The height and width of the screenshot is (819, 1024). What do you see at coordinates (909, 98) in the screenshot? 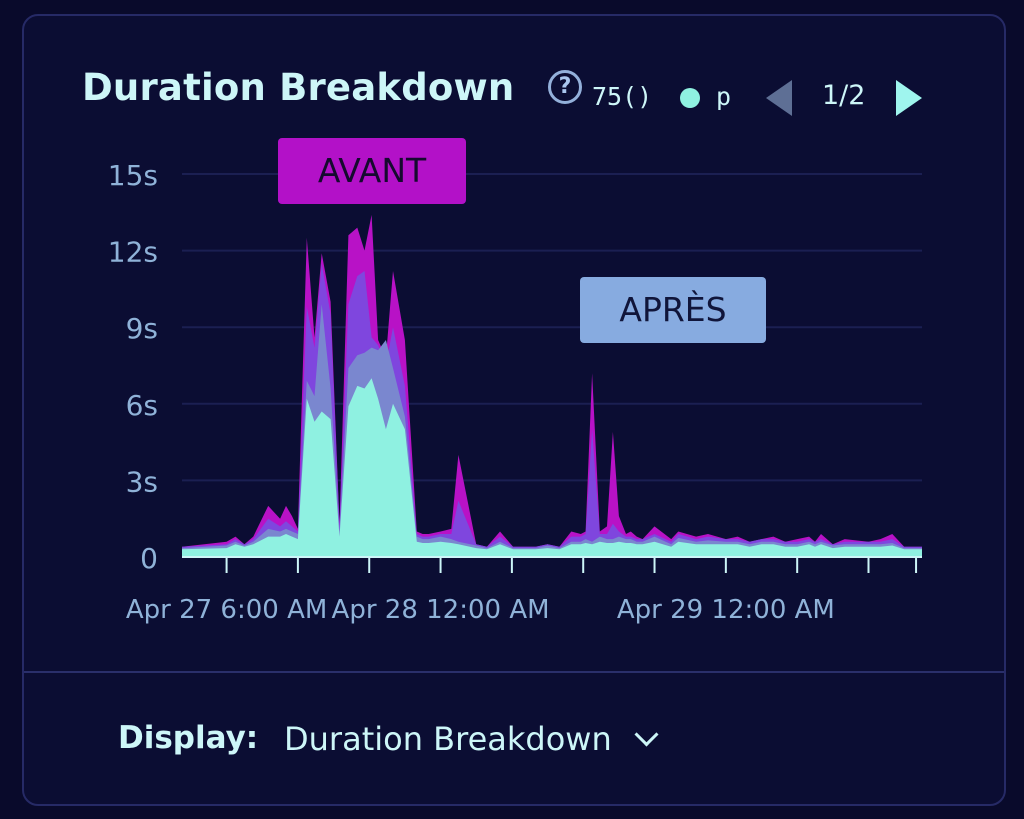
I see `next-page-button` at bounding box center [909, 98].